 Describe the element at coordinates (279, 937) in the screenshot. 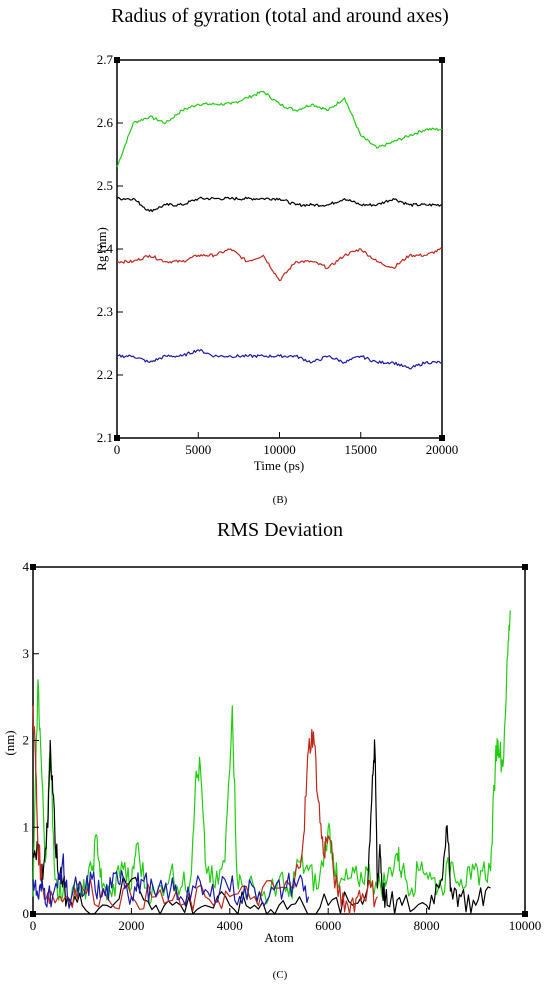

I see `x-axis-label: Atom` at that location.